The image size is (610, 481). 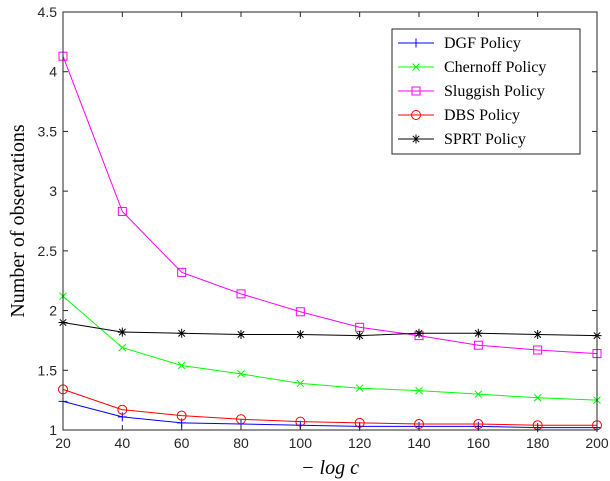 What do you see at coordinates (18, 221) in the screenshot?
I see `y-axis-title: Number of observations` at bounding box center [18, 221].